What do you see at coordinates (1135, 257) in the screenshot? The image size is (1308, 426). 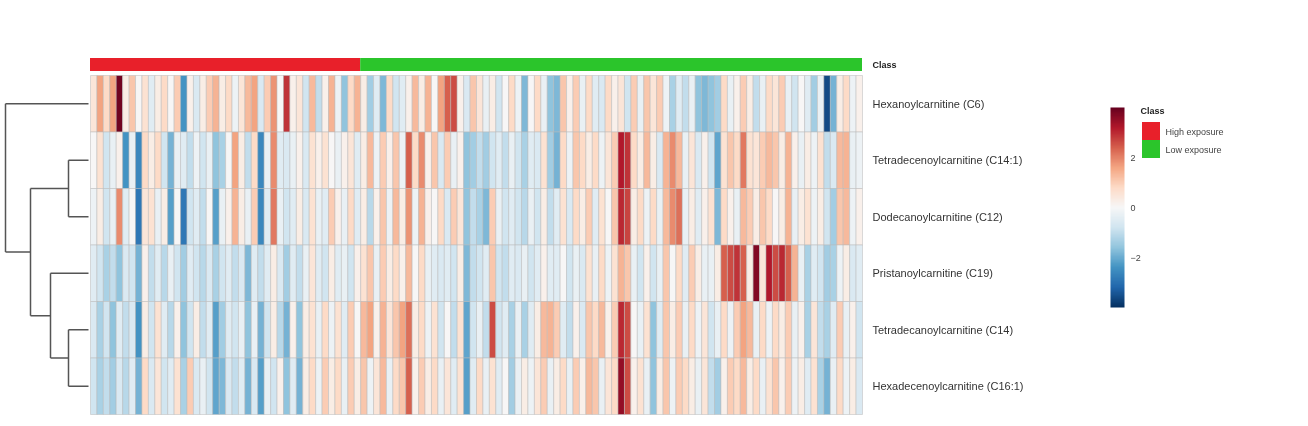 I see `color-bar-label: −2` at bounding box center [1135, 257].